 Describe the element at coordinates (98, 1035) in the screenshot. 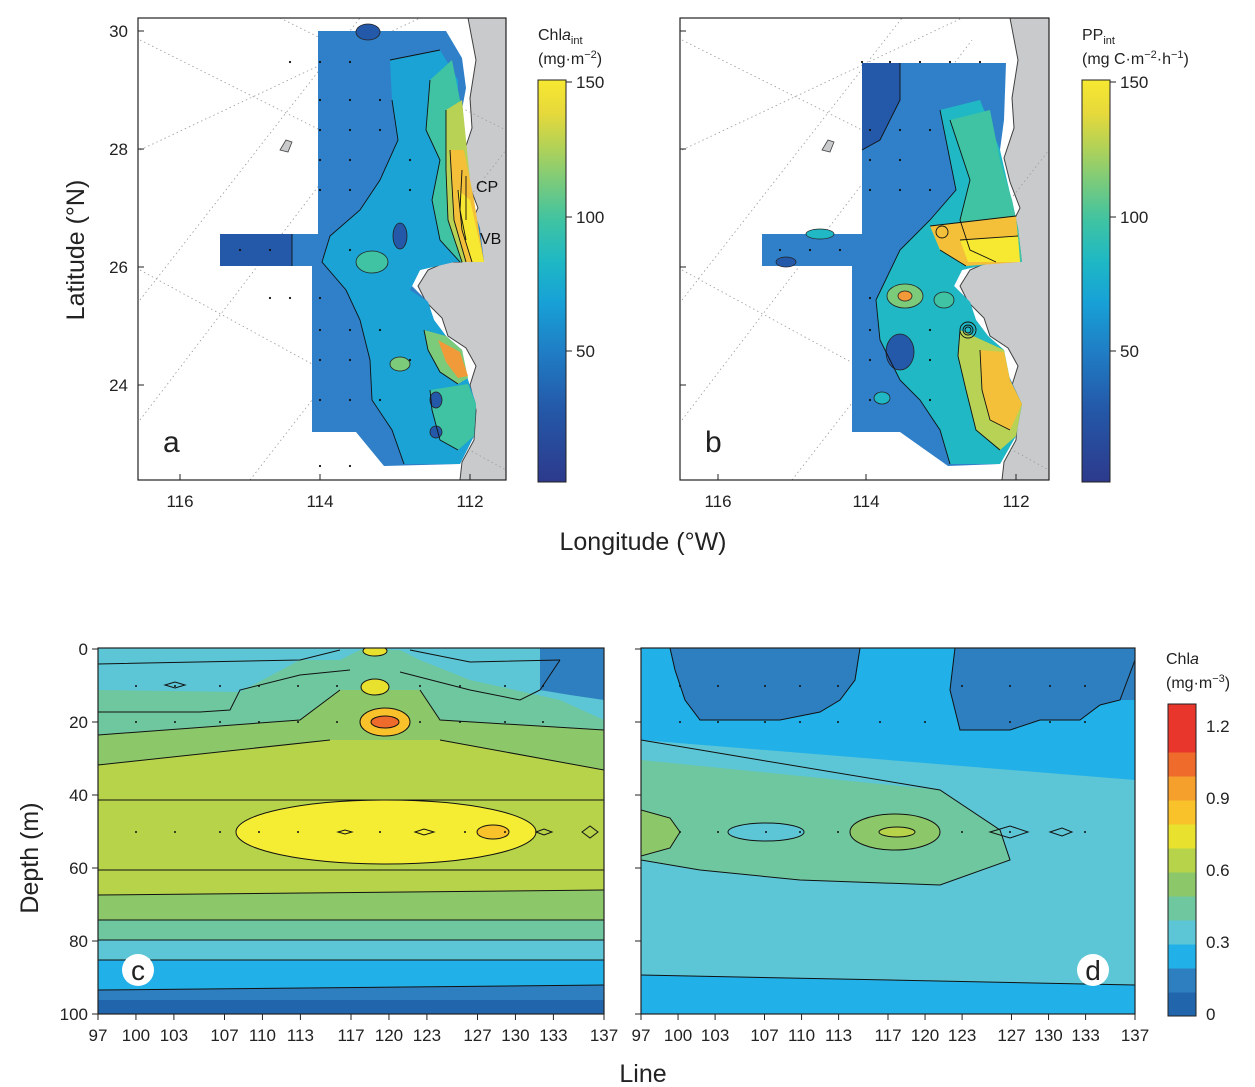

I see `panel-c-line-tick-97: 97` at that location.